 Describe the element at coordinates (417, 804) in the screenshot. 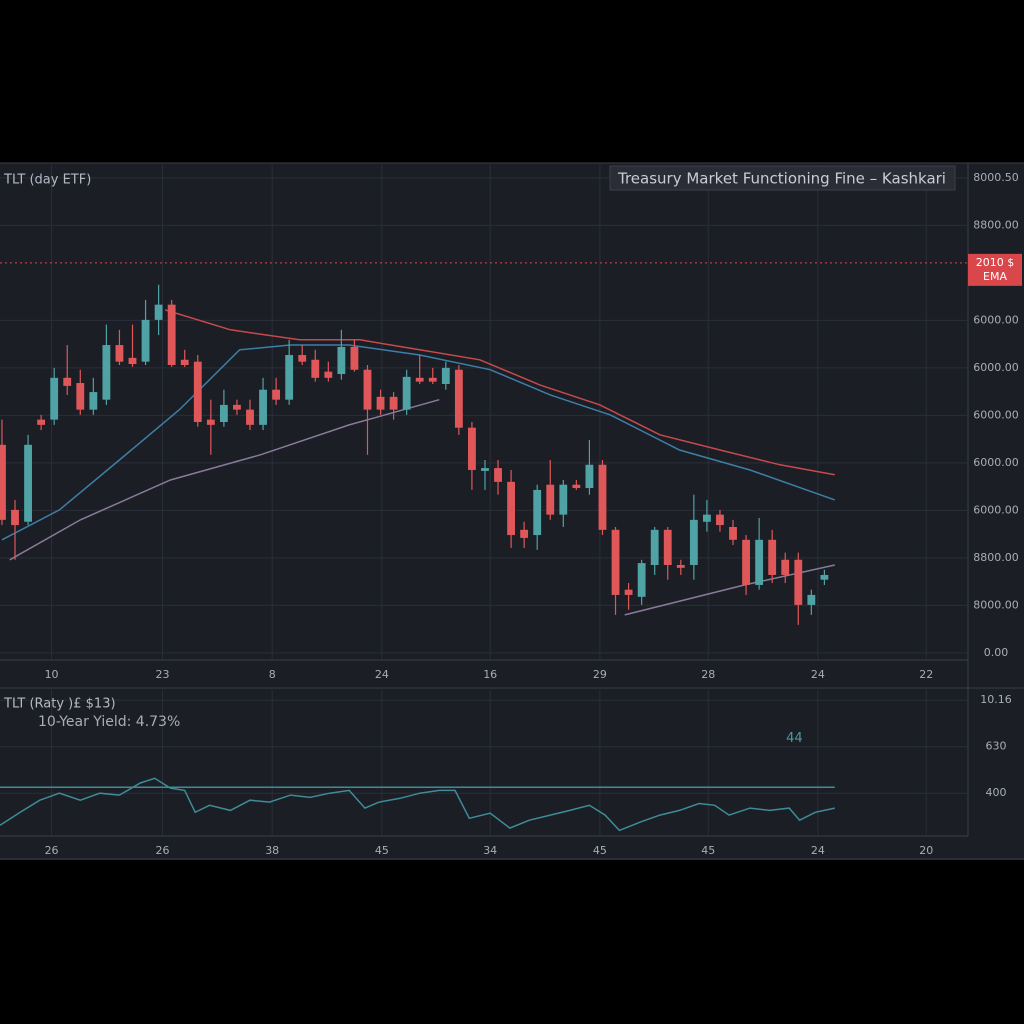

I see `yield-line` at that location.